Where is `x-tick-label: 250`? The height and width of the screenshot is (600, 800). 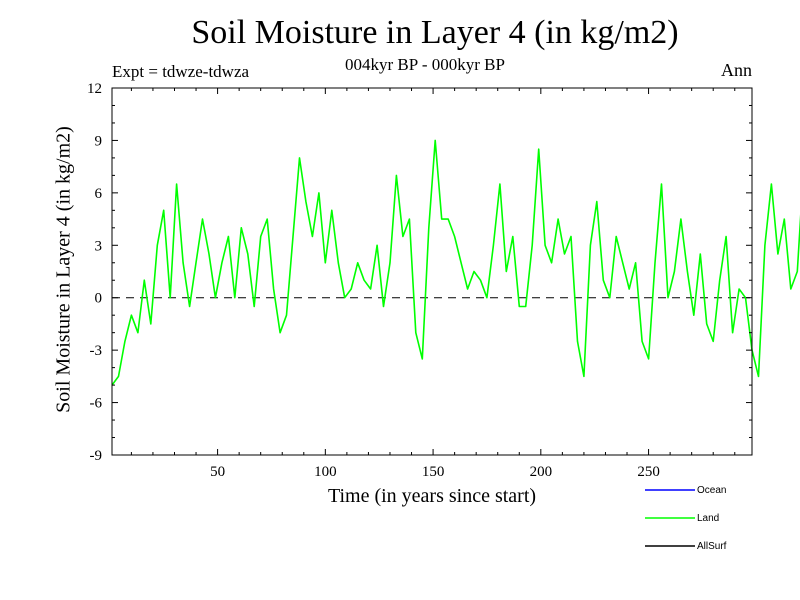 x-tick-label: 250 is located at coordinates (648, 472).